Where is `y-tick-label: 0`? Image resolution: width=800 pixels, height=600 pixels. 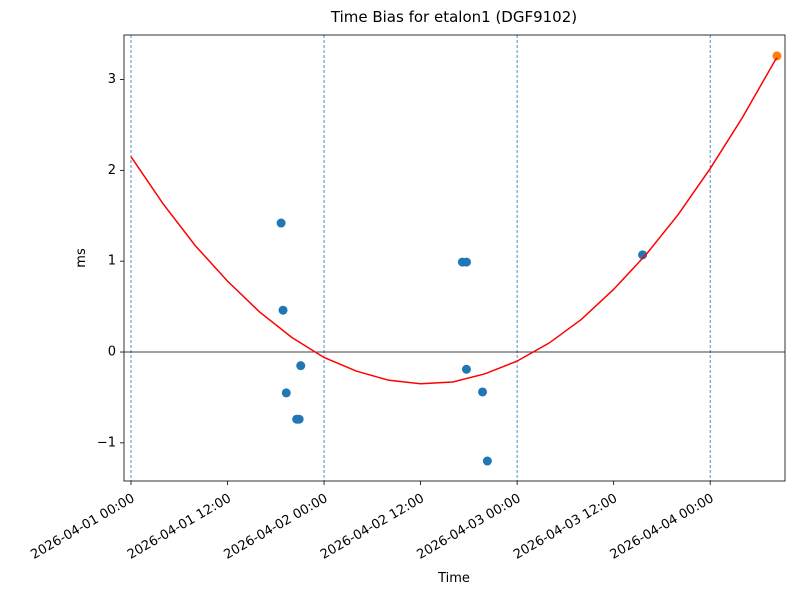 y-tick-label: 0 is located at coordinates (112, 352).